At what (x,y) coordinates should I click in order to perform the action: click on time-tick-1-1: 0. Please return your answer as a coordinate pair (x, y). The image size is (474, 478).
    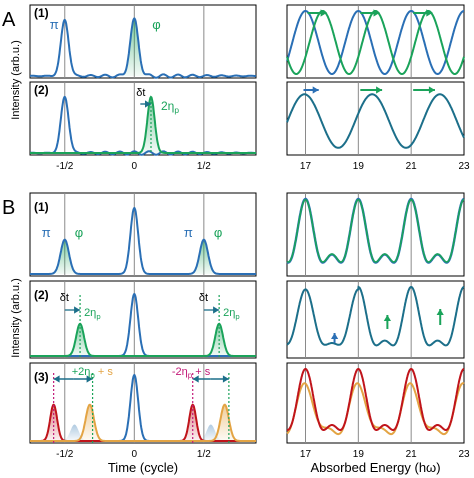
    Looking at the image, I should click on (135, 454).